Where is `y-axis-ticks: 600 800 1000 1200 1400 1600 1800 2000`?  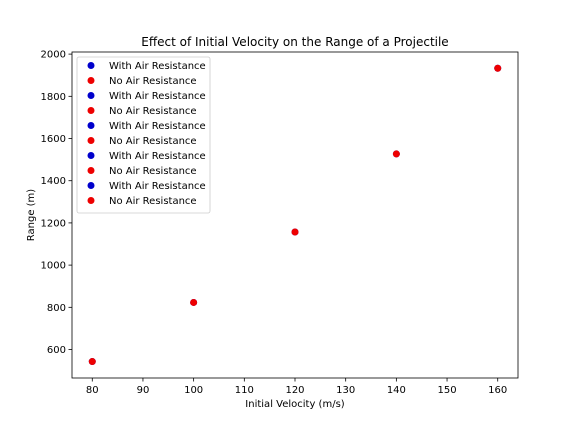
y-axis-ticks: 600 800 1000 1200 1400 1600 1800 2000 is located at coordinates (56, 203).